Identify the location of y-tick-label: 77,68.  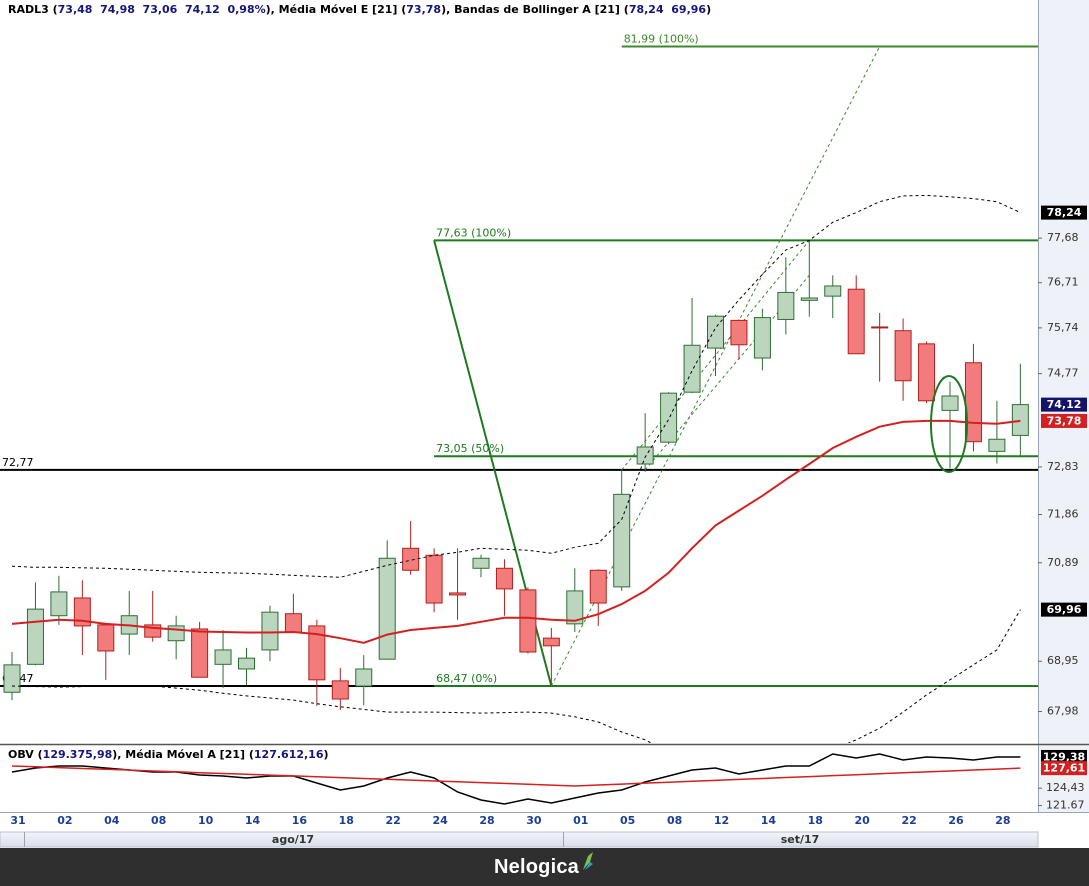
(1063, 237).